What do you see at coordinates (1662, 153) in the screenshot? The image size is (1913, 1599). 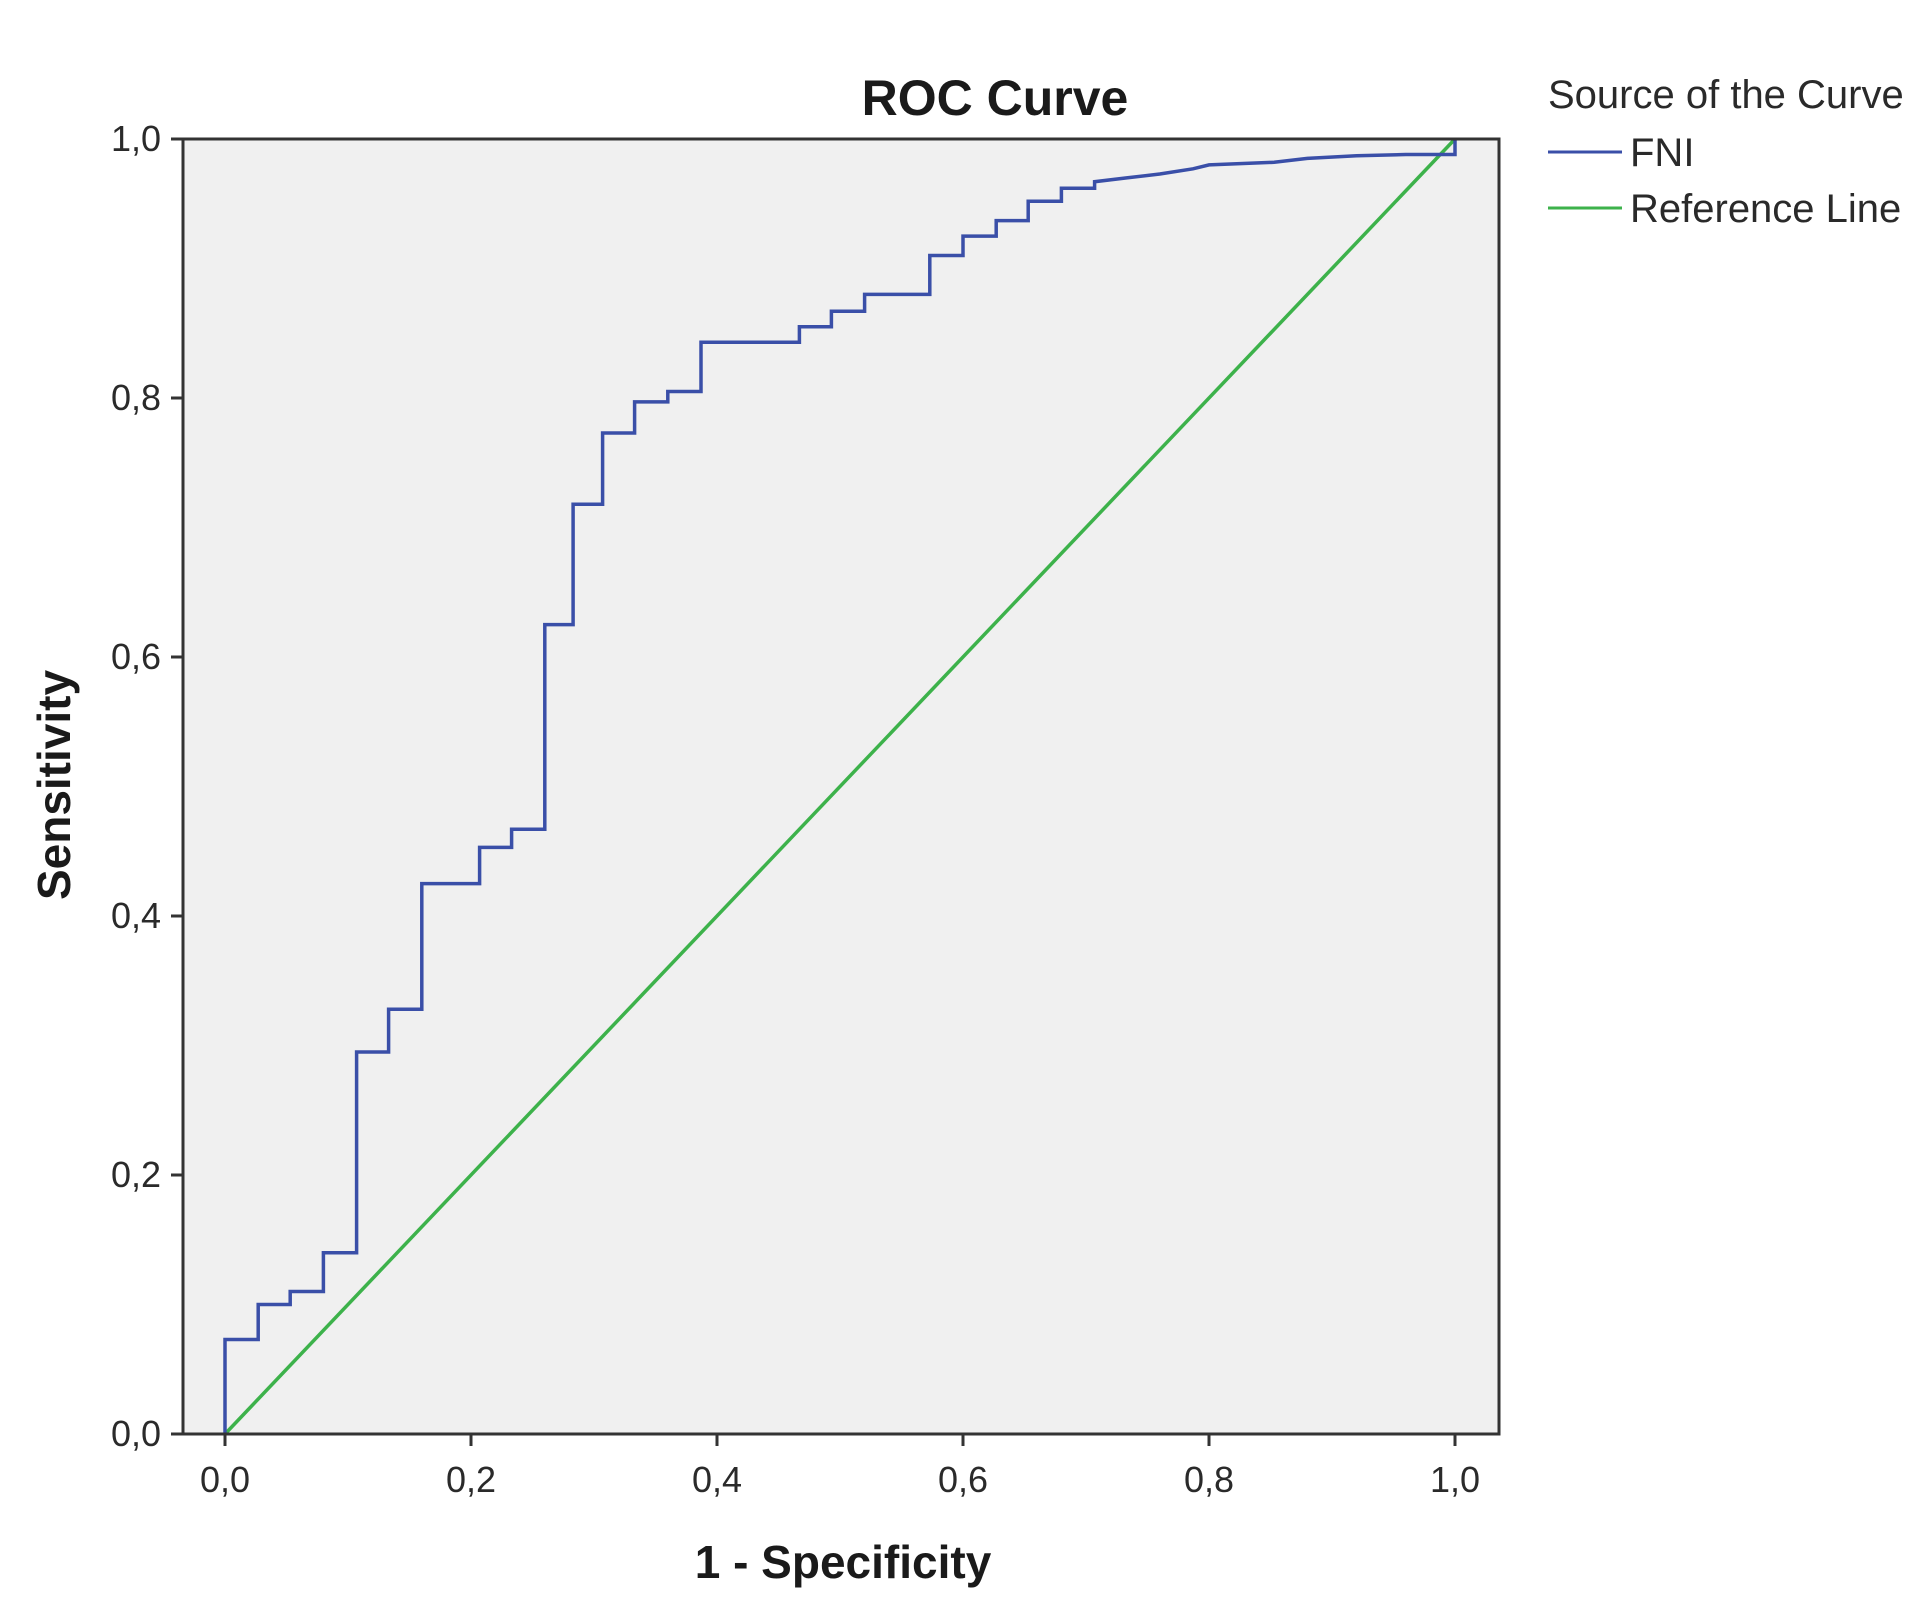 I see `legend-label: FNI` at bounding box center [1662, 153].